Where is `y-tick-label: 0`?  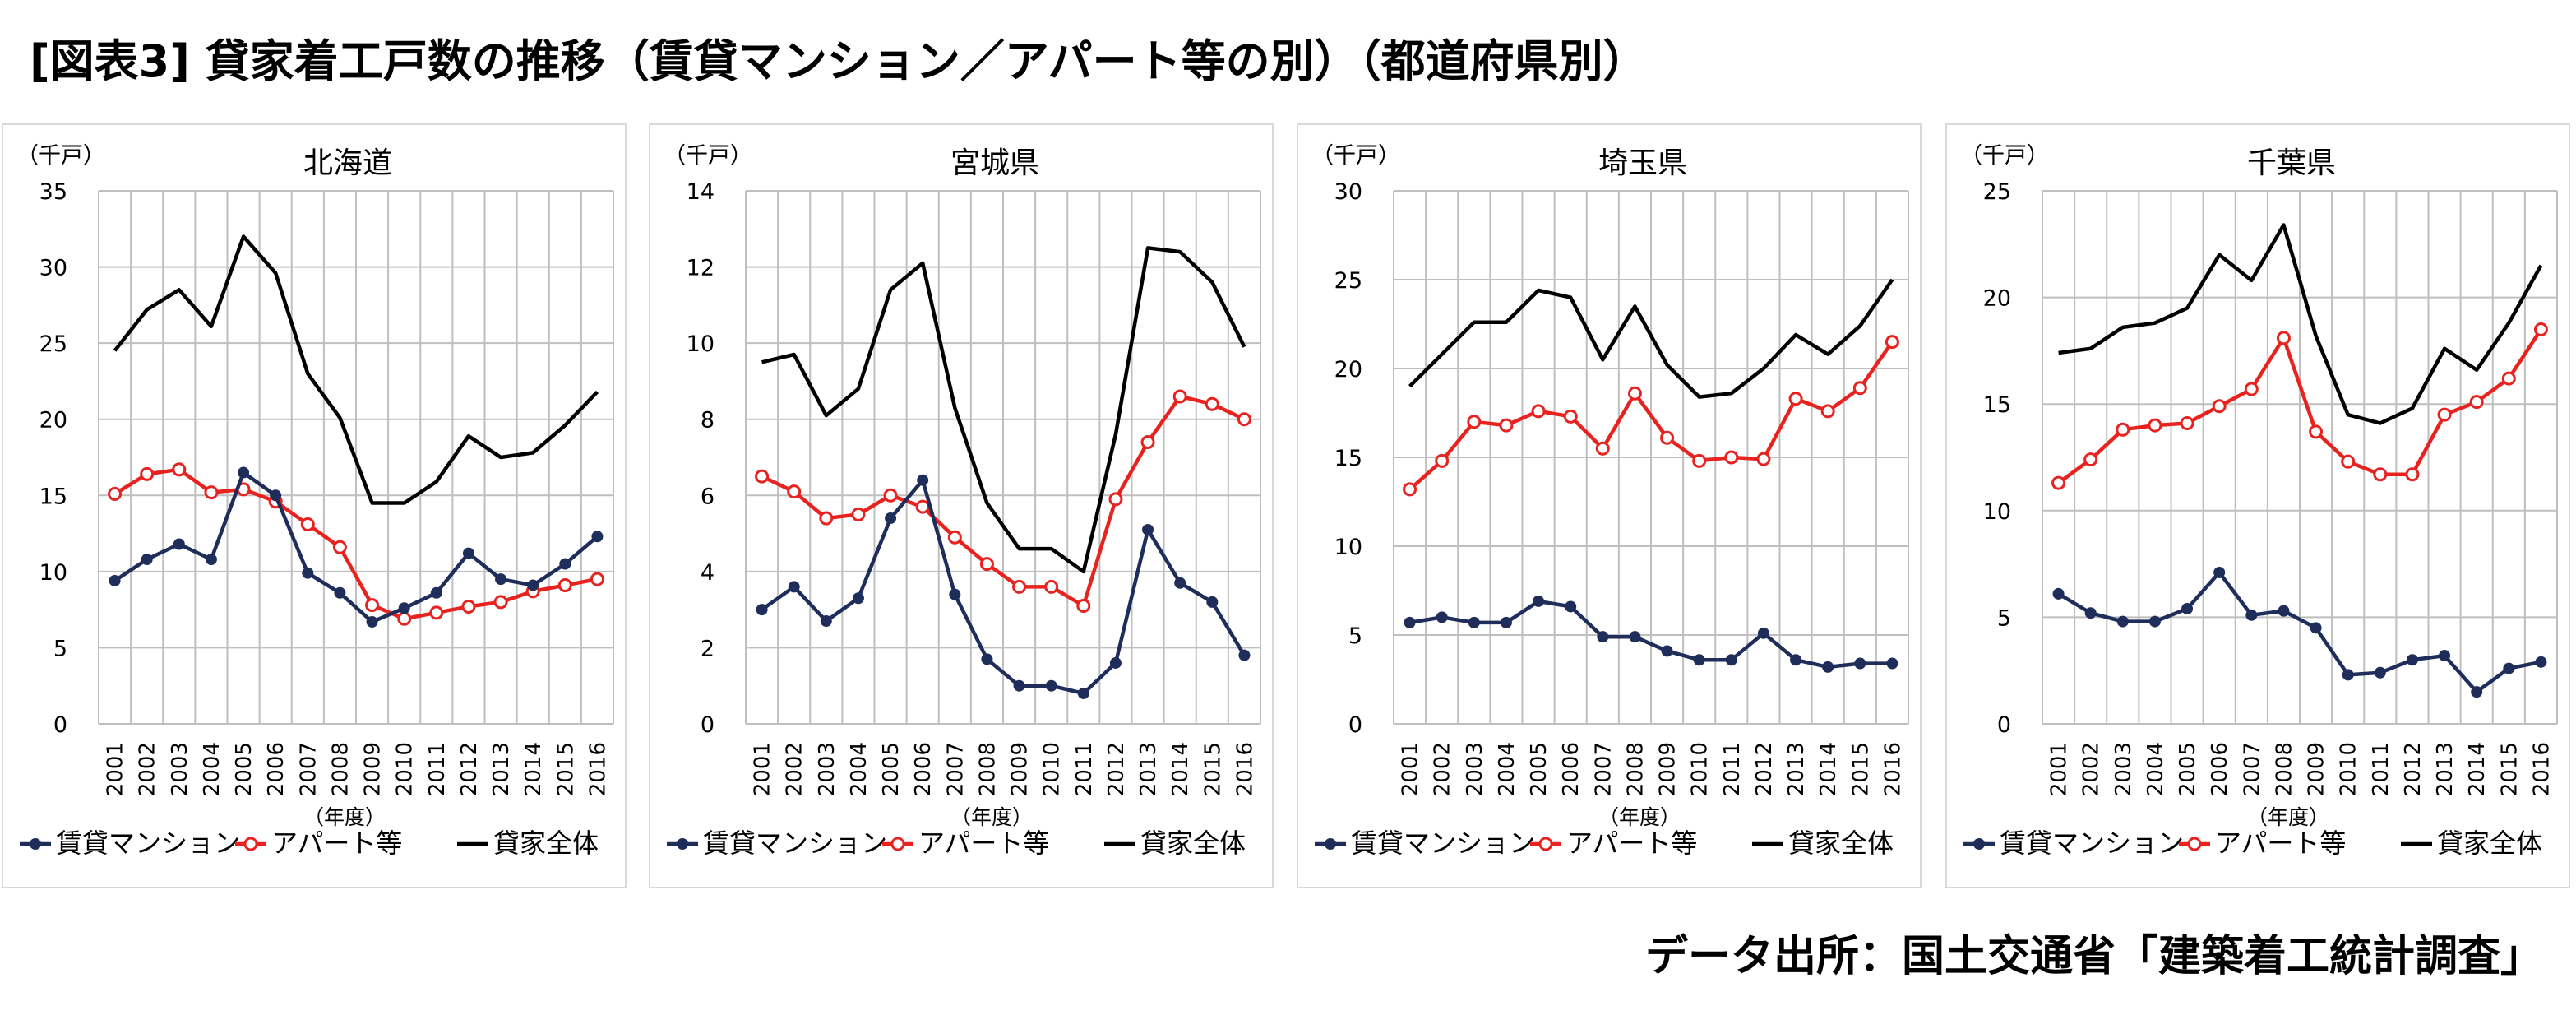
y-tick-label: 0 is located at coordinates (2004, 725).